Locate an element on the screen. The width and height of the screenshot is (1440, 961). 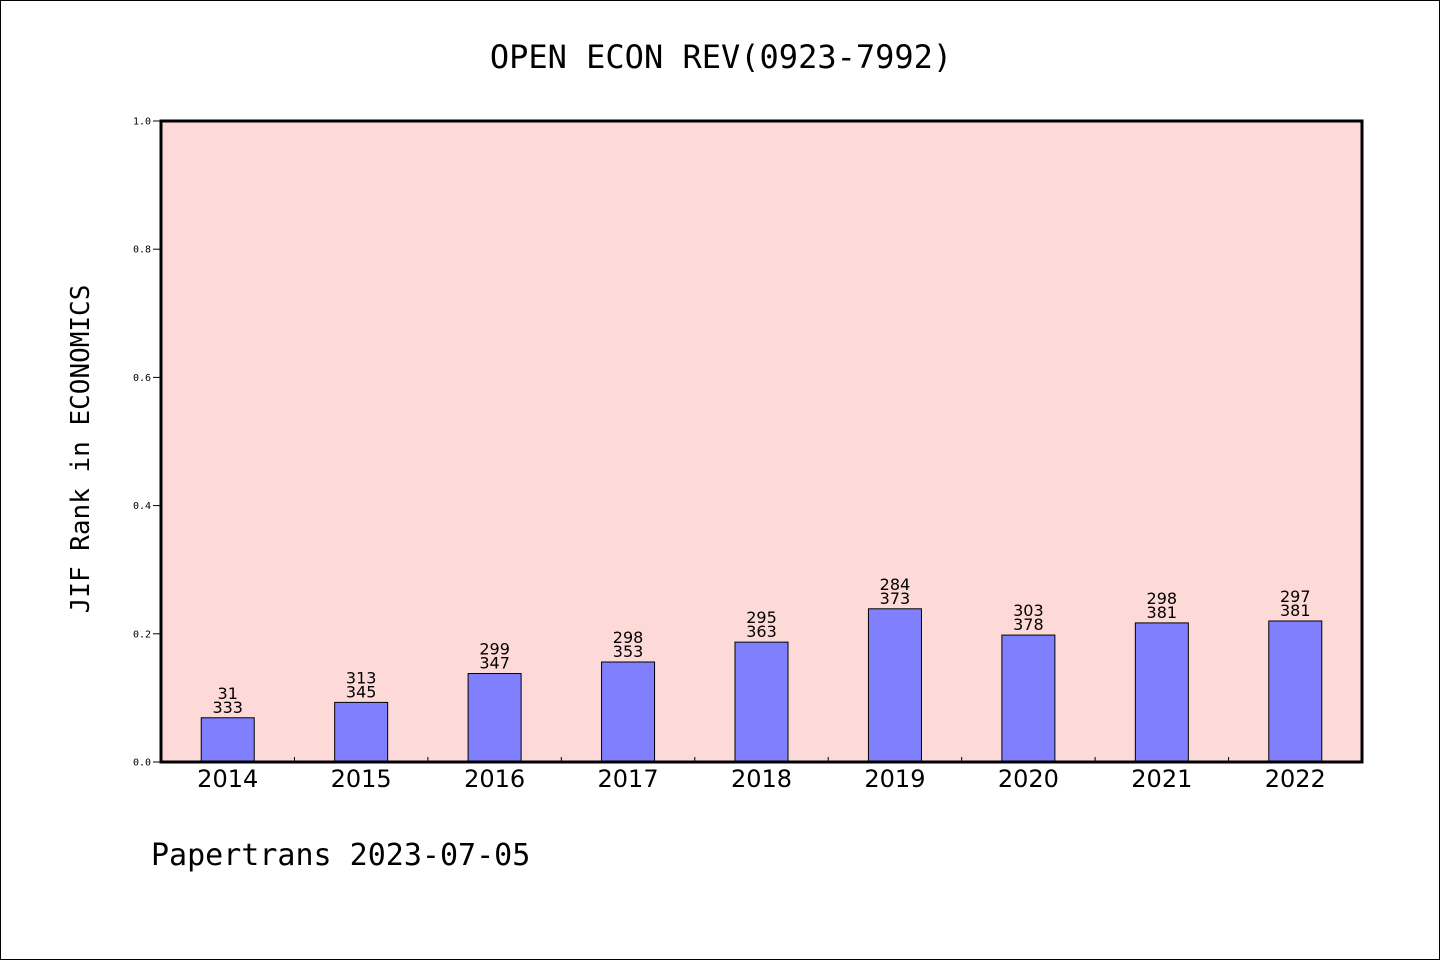
x-tick-label: 2020 is located at coordinates (1028, 779).